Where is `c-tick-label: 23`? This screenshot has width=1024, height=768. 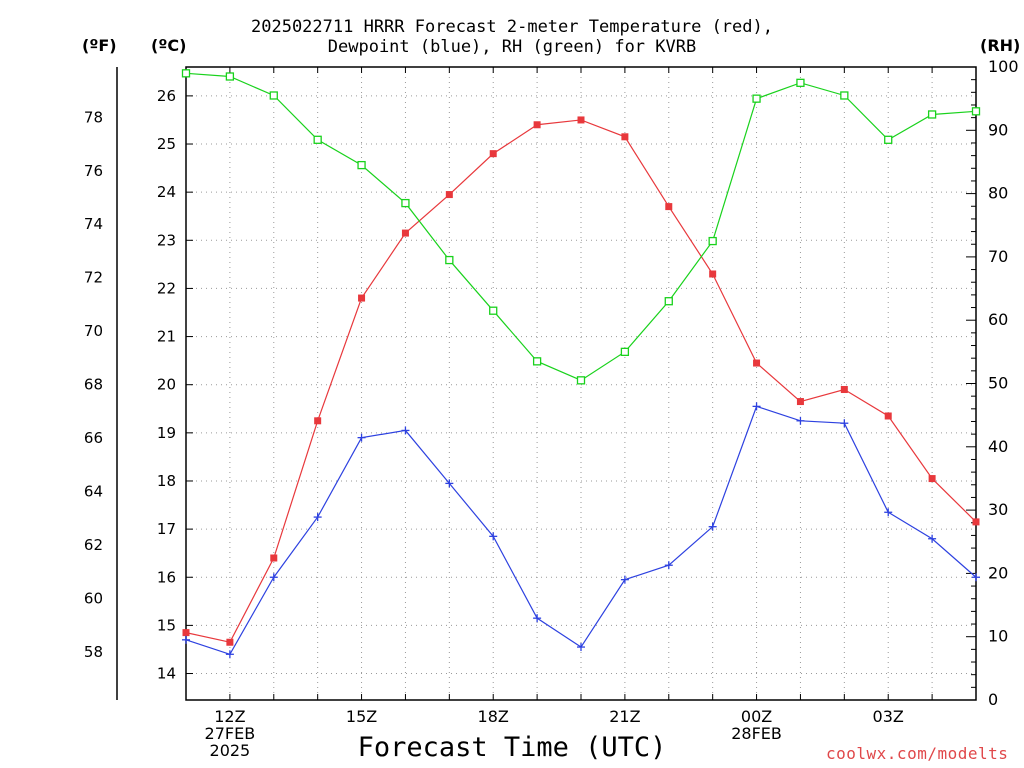 c-tick-label: 23 is located at coordinates (166, 240).